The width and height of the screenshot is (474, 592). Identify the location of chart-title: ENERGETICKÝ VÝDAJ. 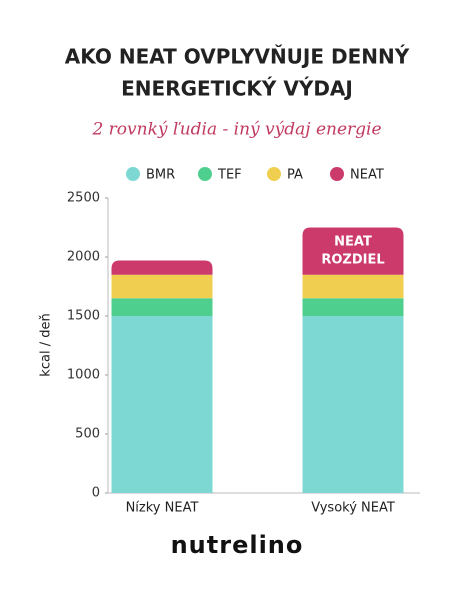
(237, 89).